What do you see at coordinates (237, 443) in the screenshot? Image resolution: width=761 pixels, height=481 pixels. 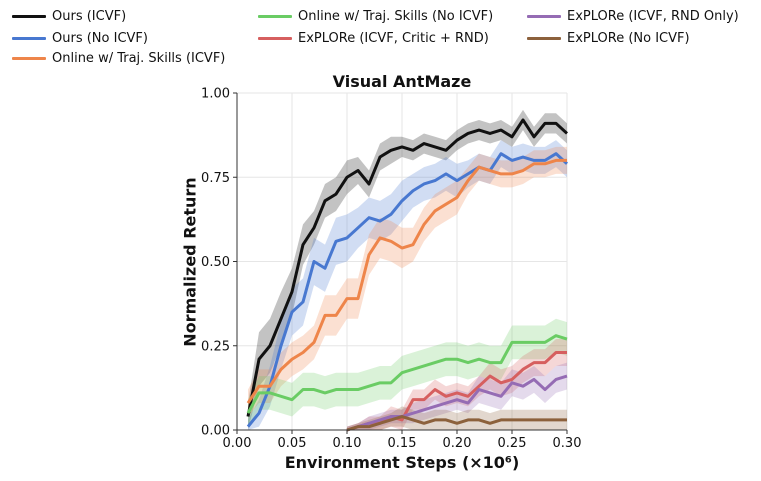 I see `x-tick-label: 0.00` at bounding box center [237, 443].